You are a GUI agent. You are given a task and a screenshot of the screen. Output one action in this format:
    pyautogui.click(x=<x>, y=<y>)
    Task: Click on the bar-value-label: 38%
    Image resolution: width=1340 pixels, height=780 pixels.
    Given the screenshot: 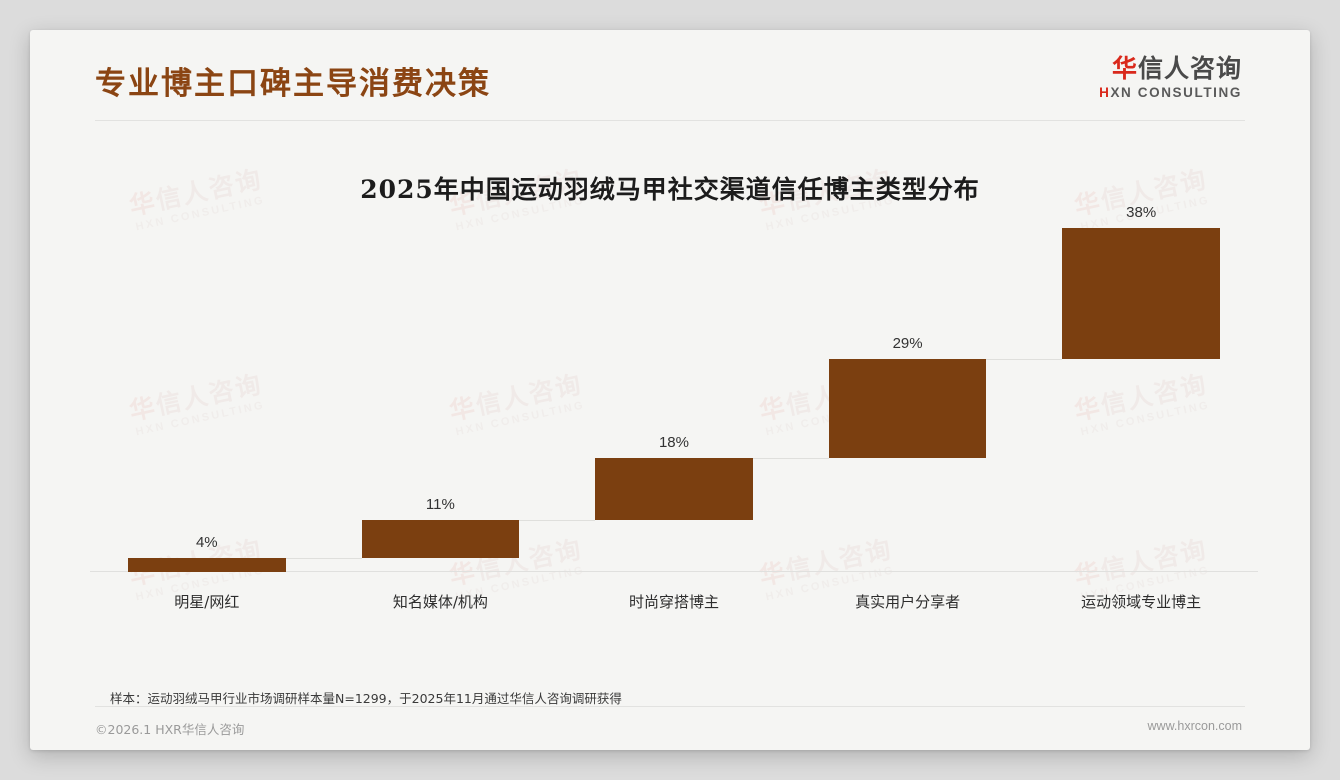 What is the action you would take?
    pyautogui.click(x=1141, y=212)
    